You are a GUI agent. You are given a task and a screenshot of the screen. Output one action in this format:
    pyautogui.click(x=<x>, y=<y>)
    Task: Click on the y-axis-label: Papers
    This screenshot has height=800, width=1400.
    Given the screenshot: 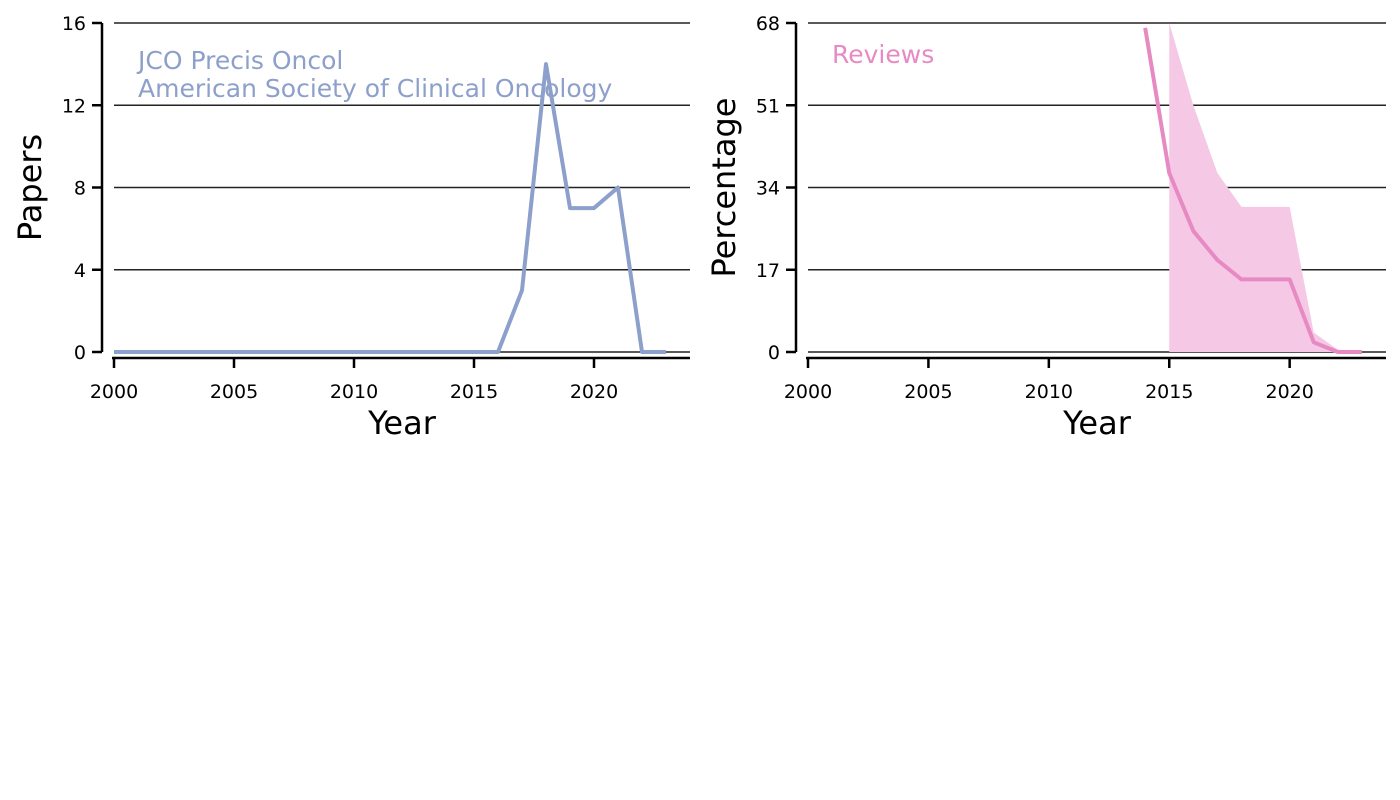 What is the action you would take?
    pyautogui.click(x=30, y=187)
    